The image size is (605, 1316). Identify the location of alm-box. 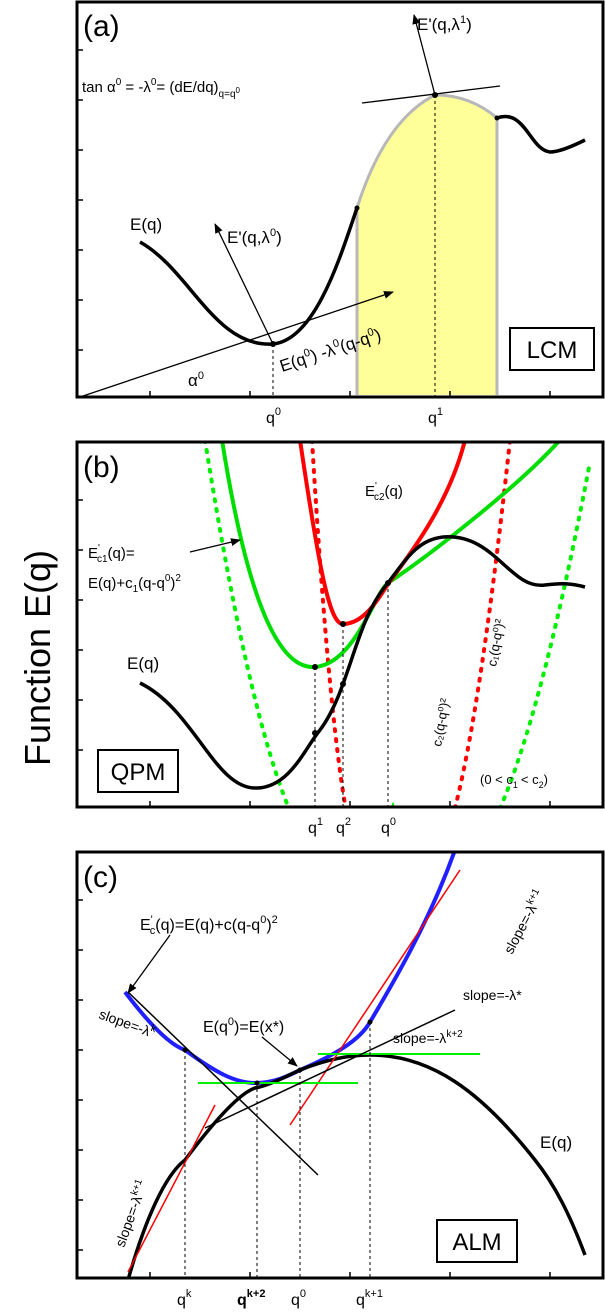
(477, 1241).